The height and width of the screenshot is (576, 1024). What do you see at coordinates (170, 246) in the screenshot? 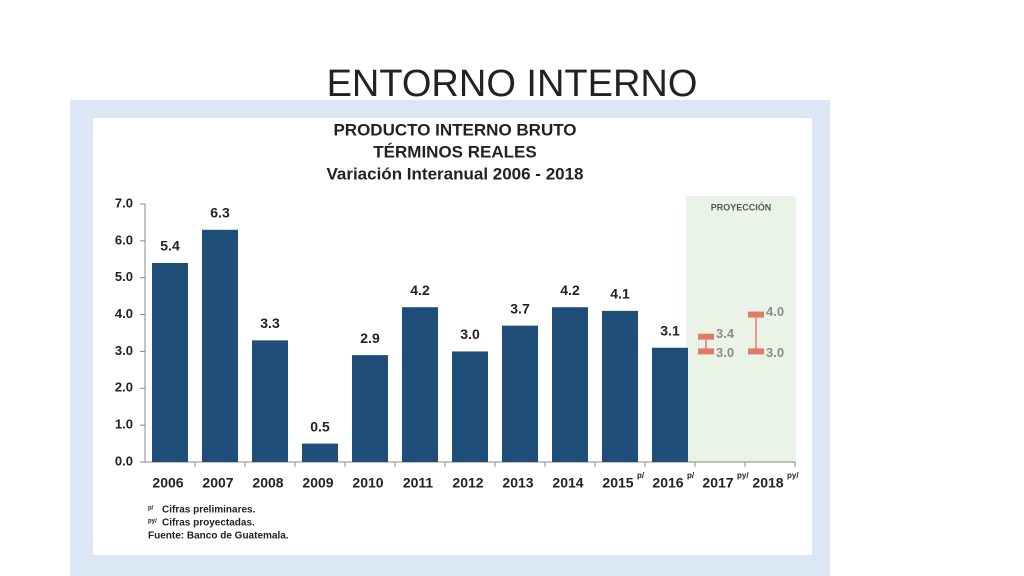
I see `value-label: 5.4` at bounding box center [170, 246].